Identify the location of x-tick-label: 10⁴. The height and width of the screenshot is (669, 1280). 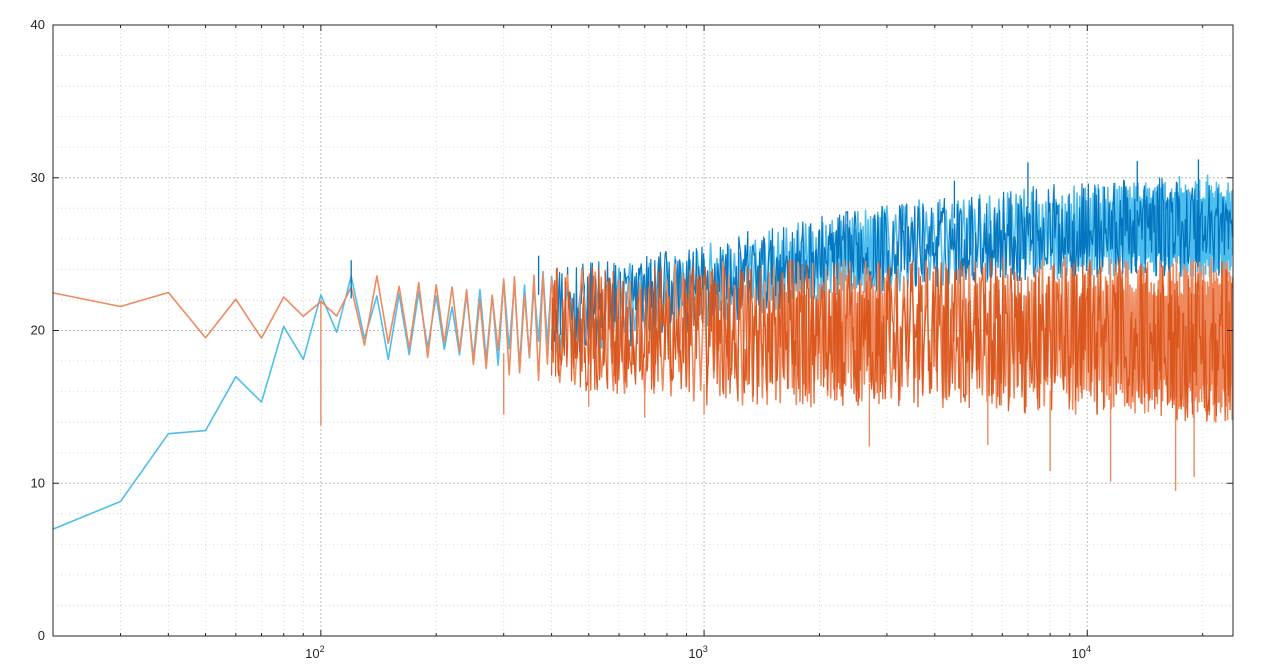
(1081, 652).